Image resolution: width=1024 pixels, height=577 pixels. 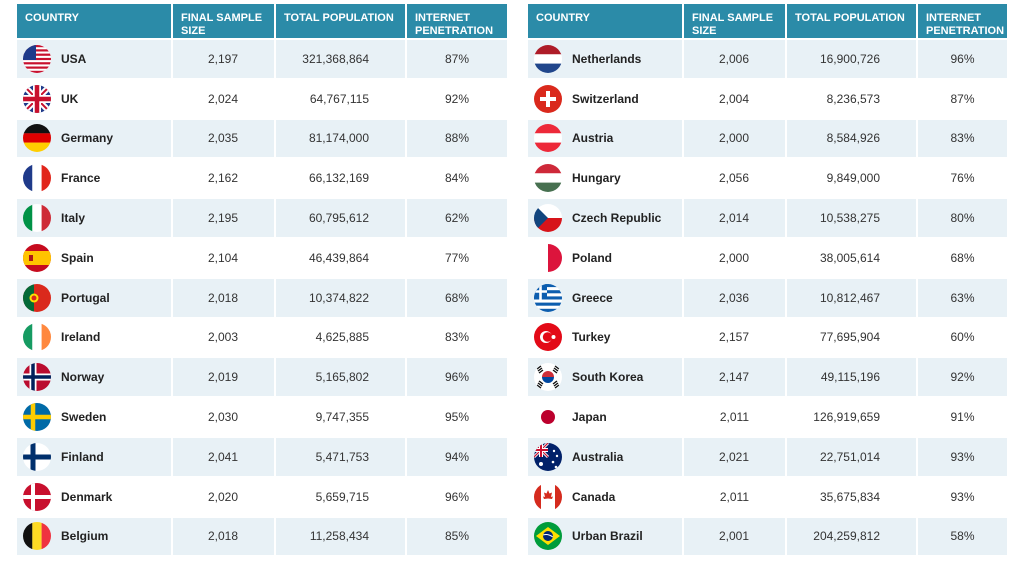 I want to click on japan-flag-icon, so click(x=548, y=417).